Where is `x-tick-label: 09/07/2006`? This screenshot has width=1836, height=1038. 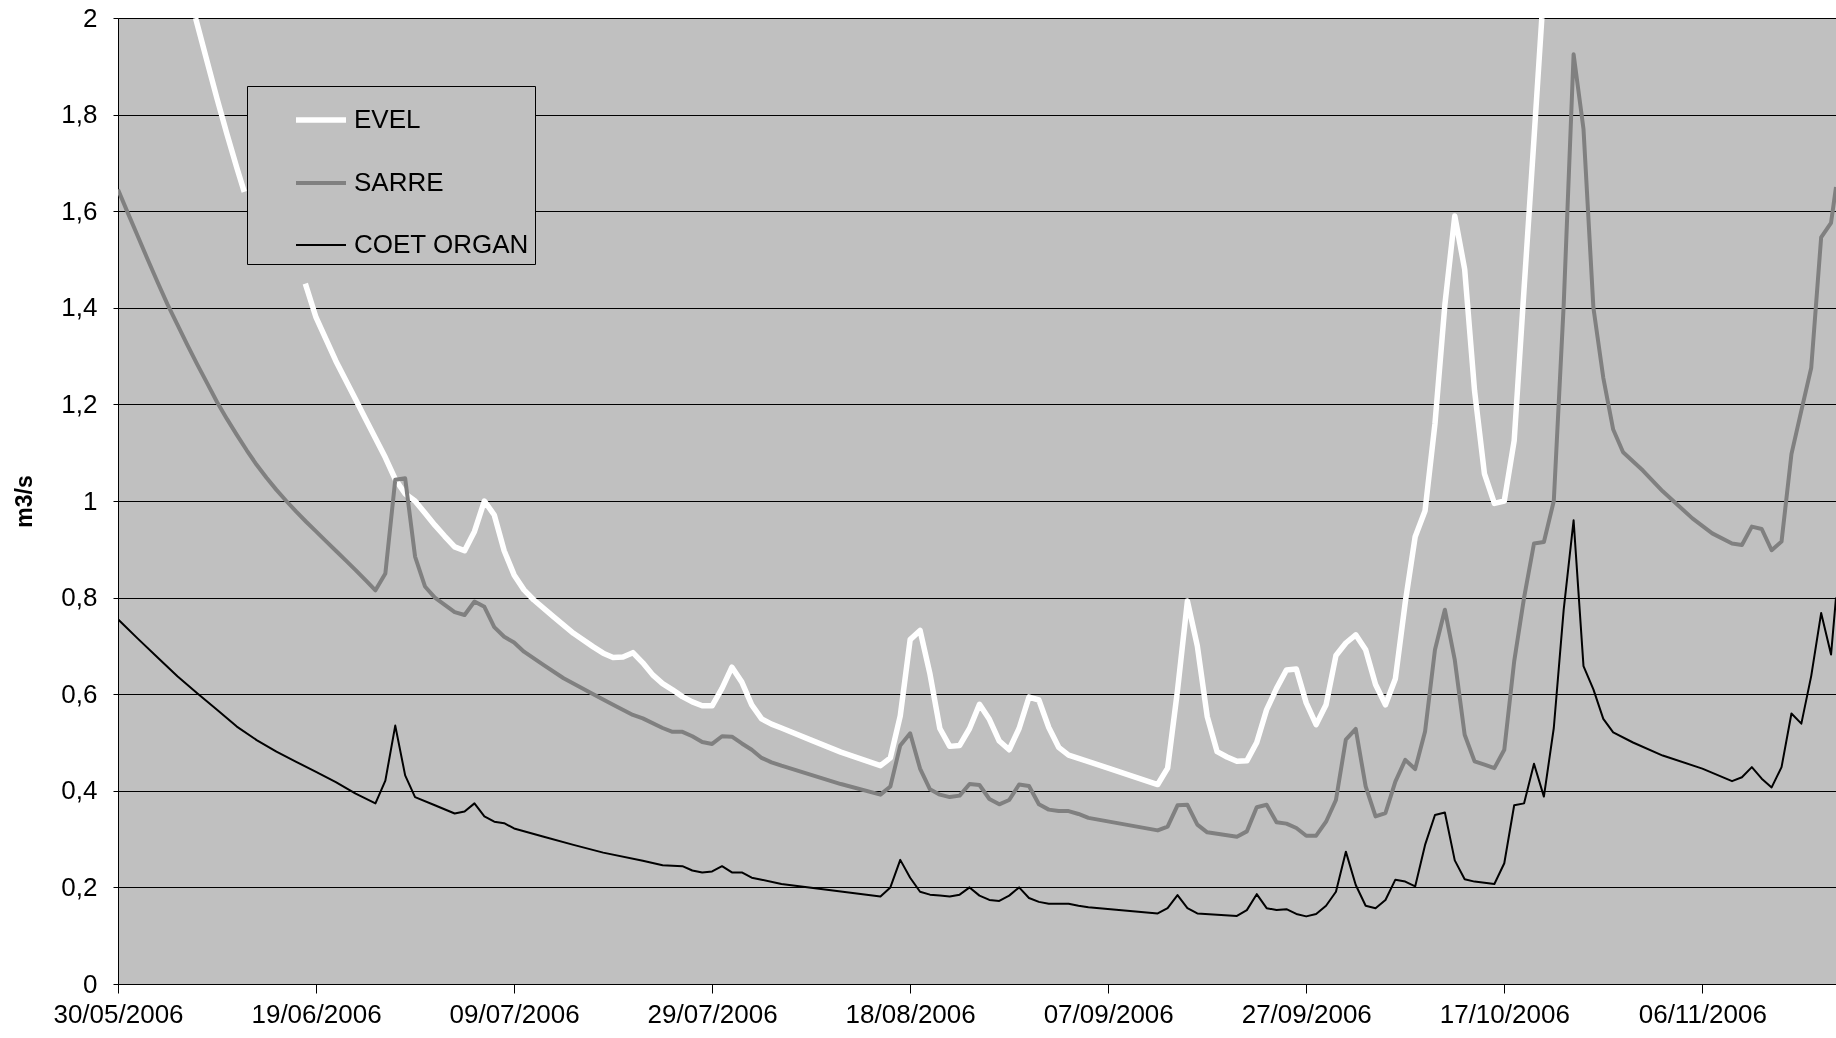
x-tick-label: 09/07/2006 is located at coordinates (514, 1013).